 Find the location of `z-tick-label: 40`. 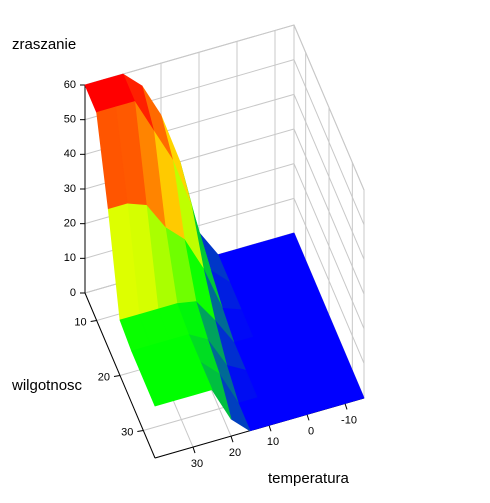

z-tick-label: 40 is located at coordinates (70, 154).